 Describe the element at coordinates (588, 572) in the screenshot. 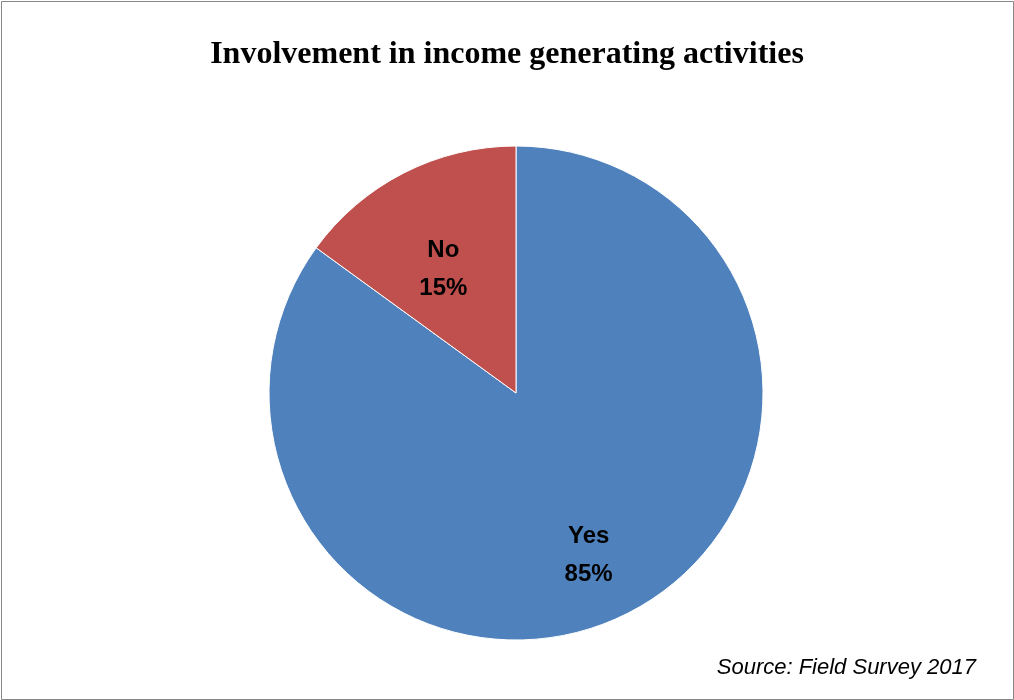

I see `data-label: 85%` at that location.